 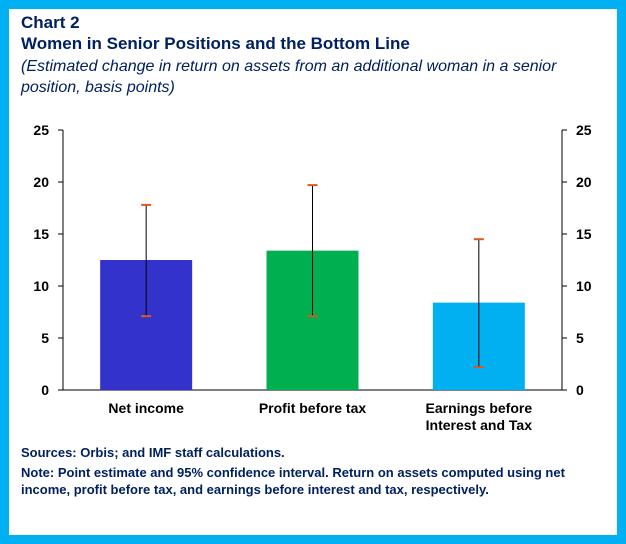 I want to click on y-tick-label-left: 15, so click(x=41, y=234).